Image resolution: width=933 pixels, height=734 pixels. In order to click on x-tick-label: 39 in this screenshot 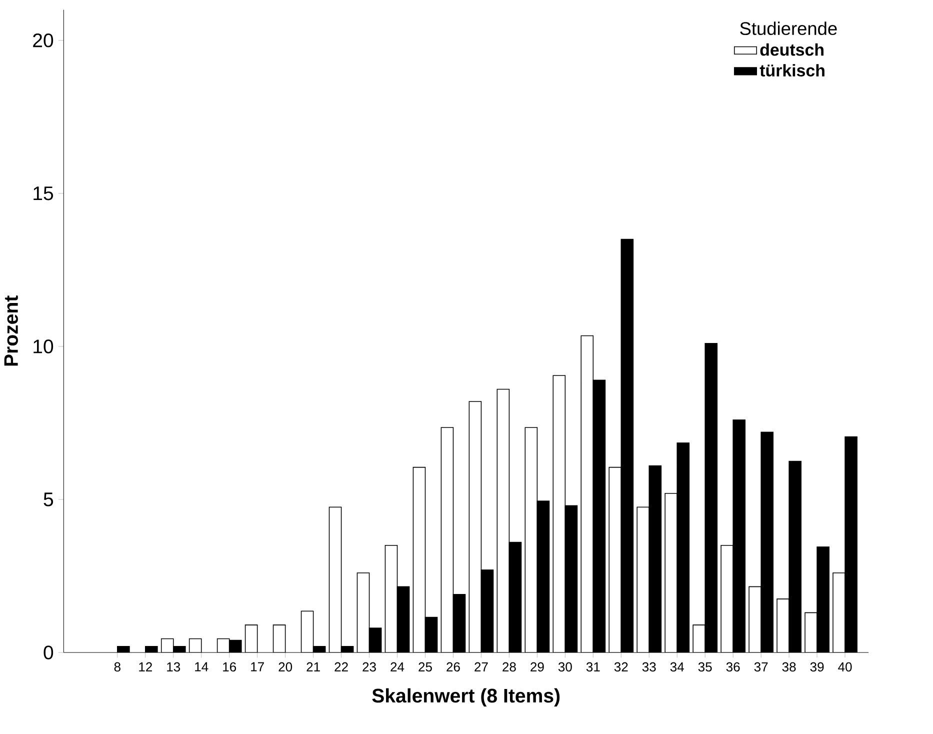, I will do `click(817, 667)`.